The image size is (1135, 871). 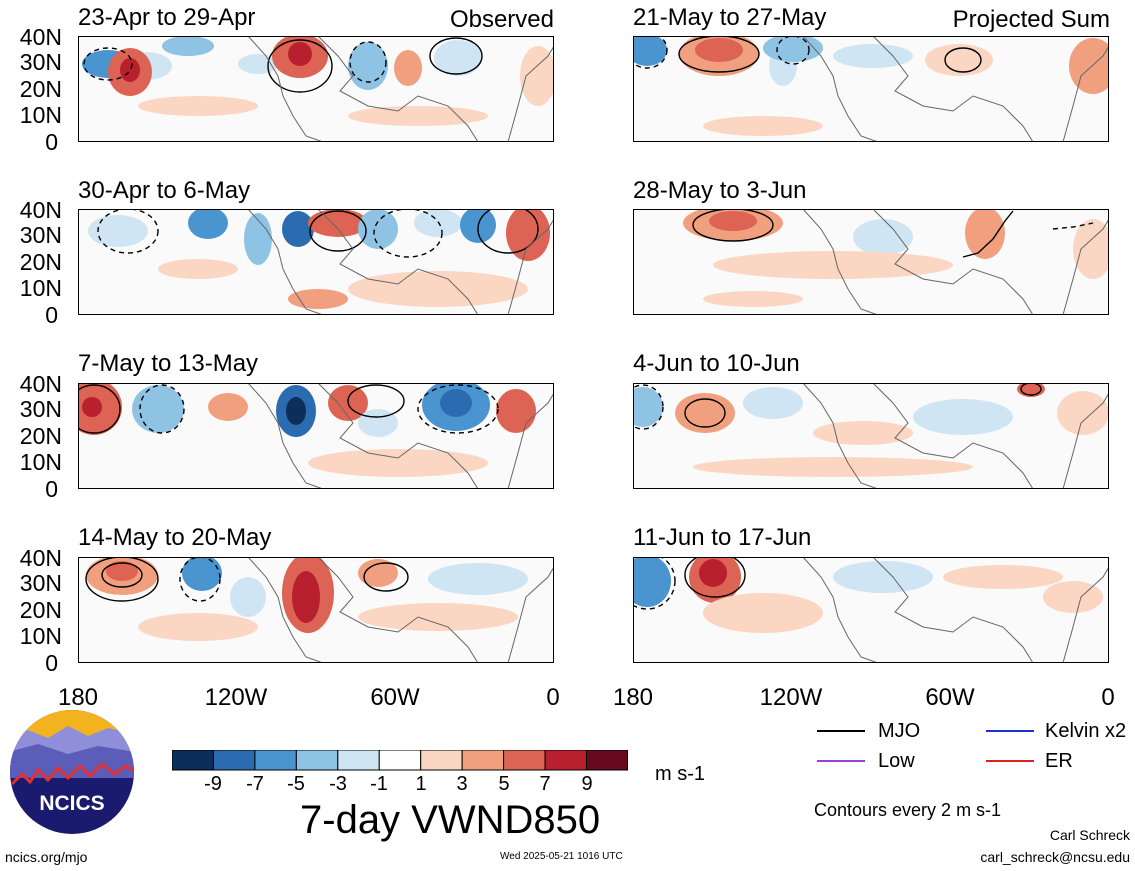 I want to click on colorbar-tick: -7, so click(x=255, y=784).